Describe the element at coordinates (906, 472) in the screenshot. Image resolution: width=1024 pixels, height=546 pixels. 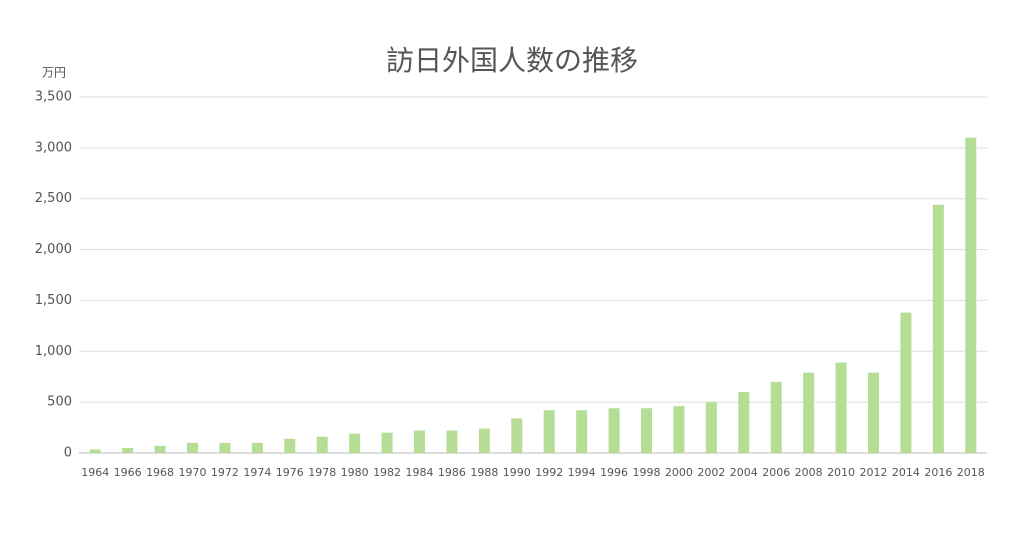
I see `x-tick-label: 2014` at that location.